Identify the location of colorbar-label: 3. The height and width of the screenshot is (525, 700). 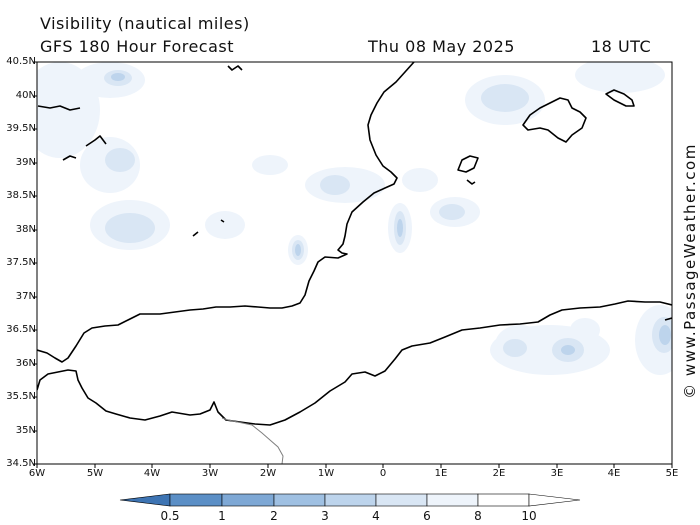
(325, 516).